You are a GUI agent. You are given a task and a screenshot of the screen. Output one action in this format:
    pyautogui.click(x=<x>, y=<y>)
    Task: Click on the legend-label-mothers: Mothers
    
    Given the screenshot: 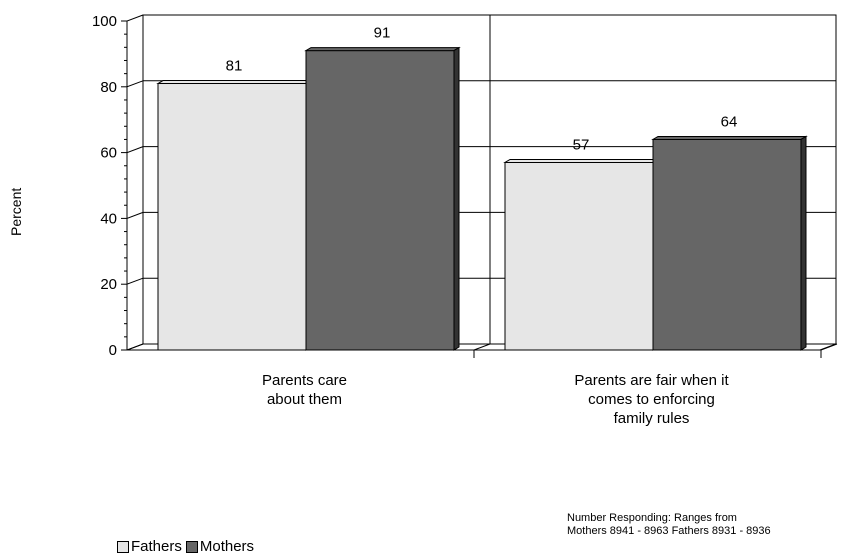 What is the action you would take?
    pyautogui.click(x=227, y=546)
    